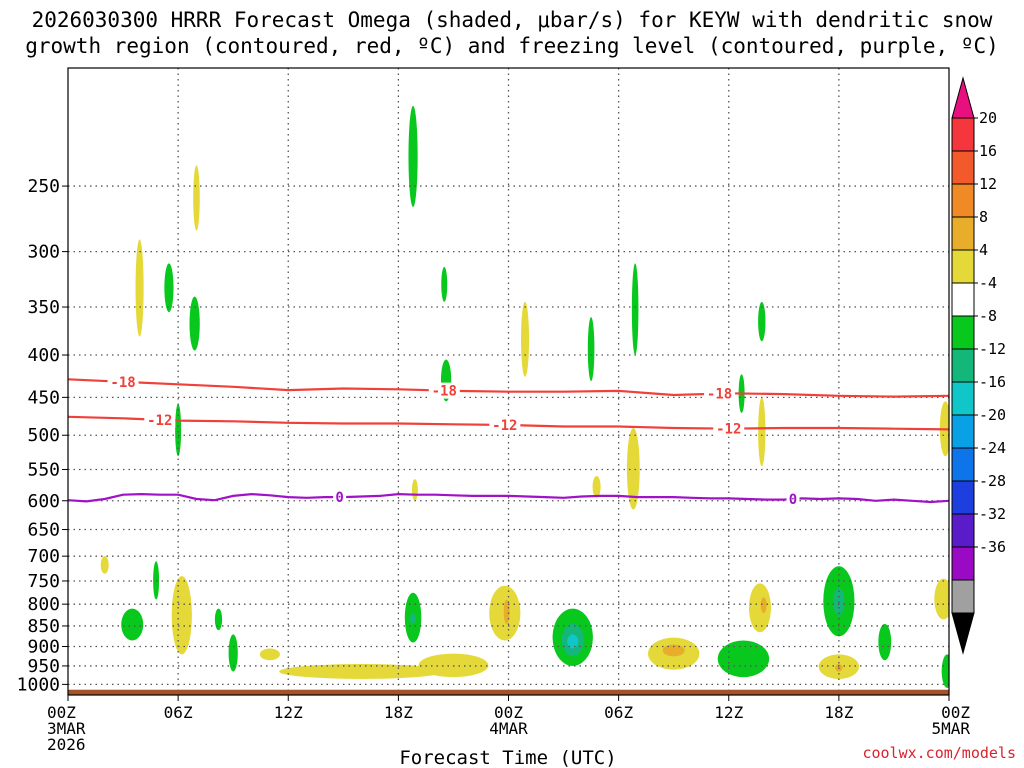 The width and height of the screenshot is (1024, 768). What do you see at coordinates (983, 217) in the screenshot?
I see `colorbar-label: 8` at bounding box center [983, 217].